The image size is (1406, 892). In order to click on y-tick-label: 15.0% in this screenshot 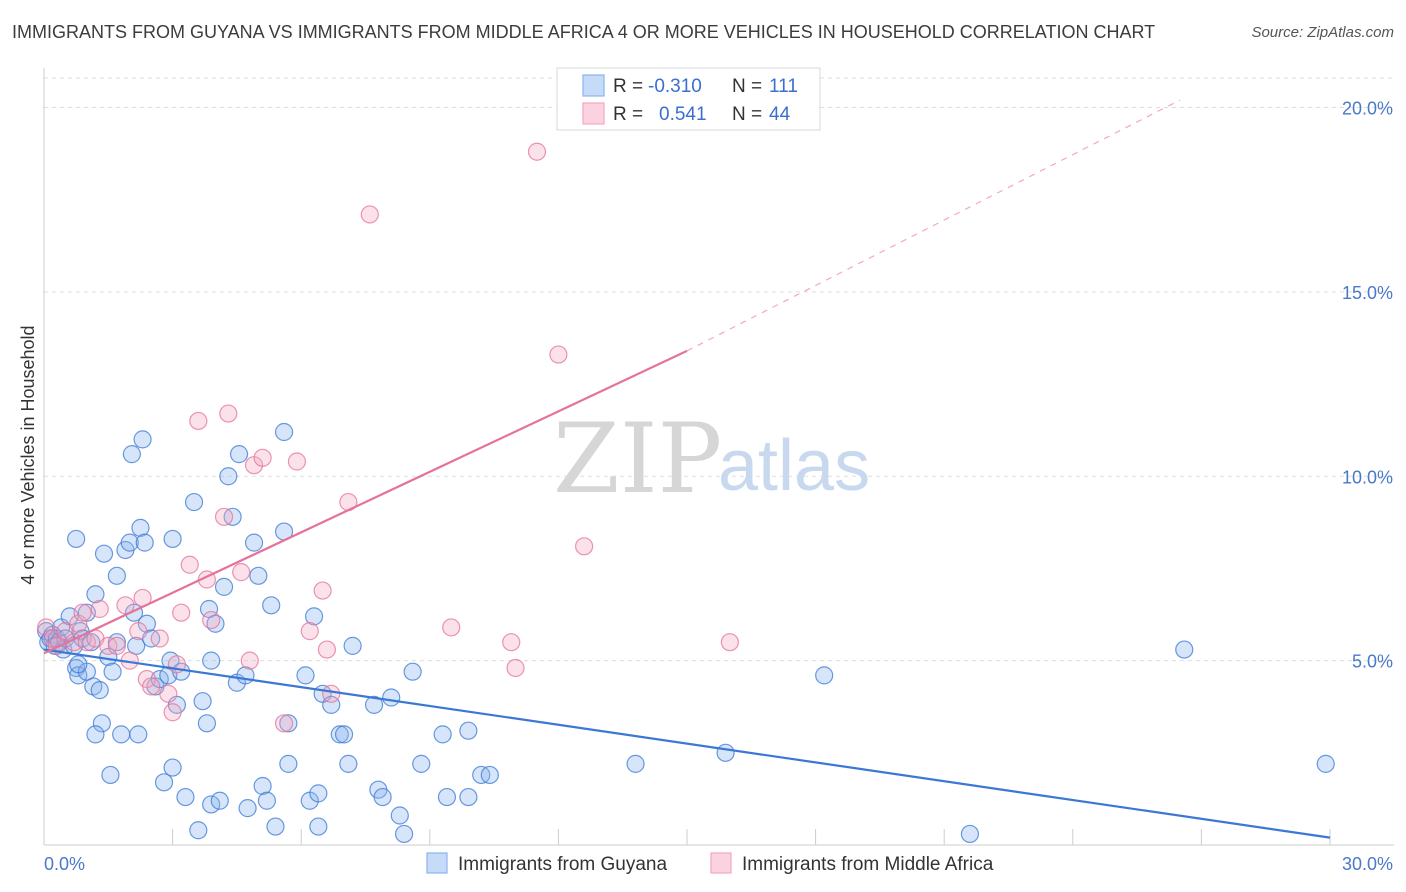, I will do `click(1367, 293)`.